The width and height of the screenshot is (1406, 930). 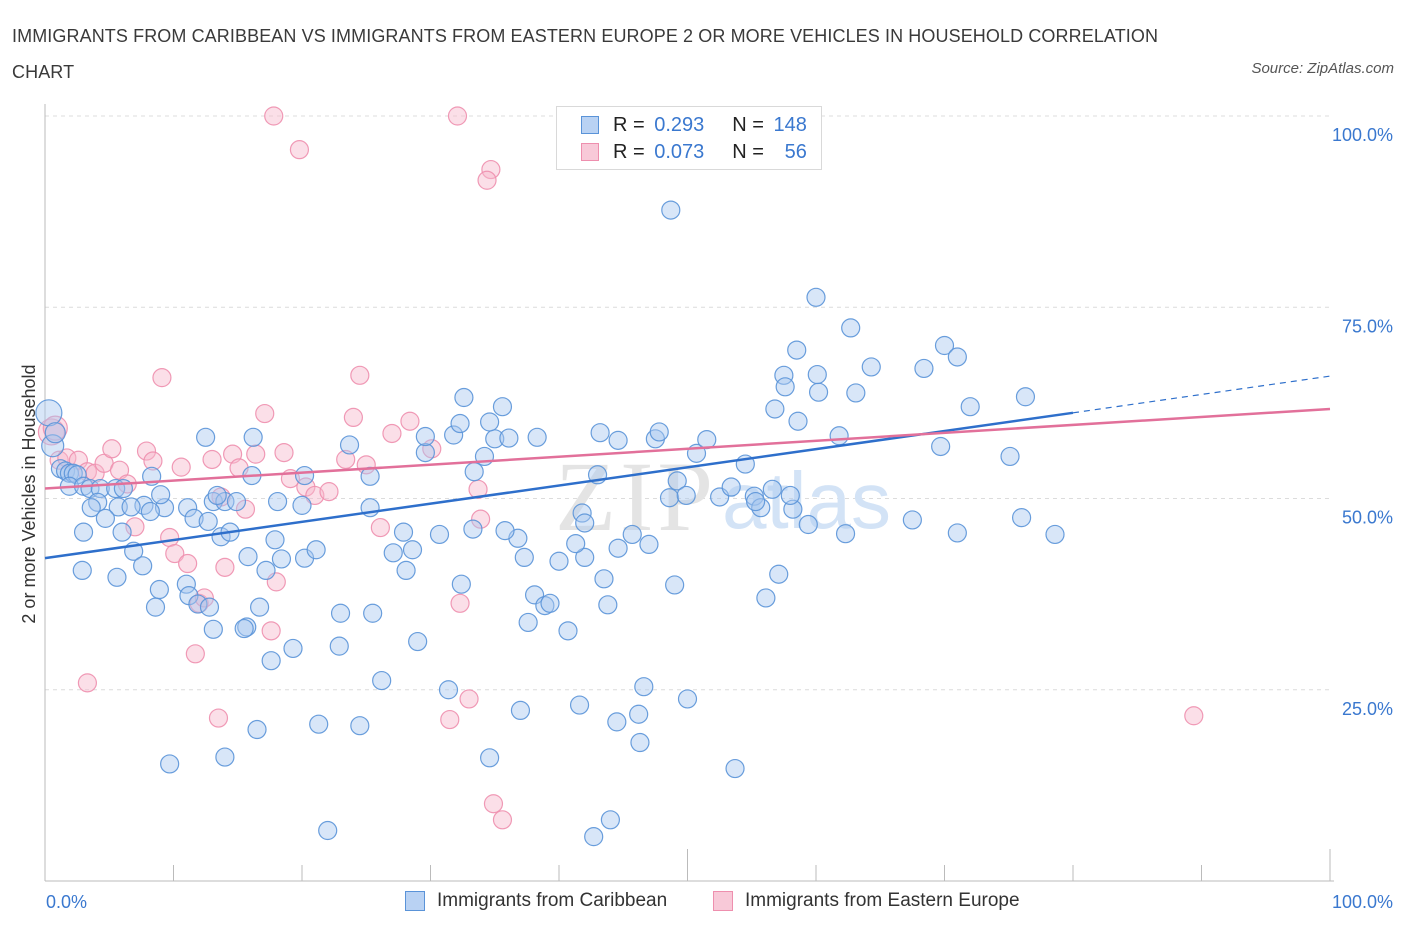 What do you see at coordinates (552, 900) in the screenshot?
I see `legend-label: Immigrants from Caribbean` at bounding box center [552, 900].